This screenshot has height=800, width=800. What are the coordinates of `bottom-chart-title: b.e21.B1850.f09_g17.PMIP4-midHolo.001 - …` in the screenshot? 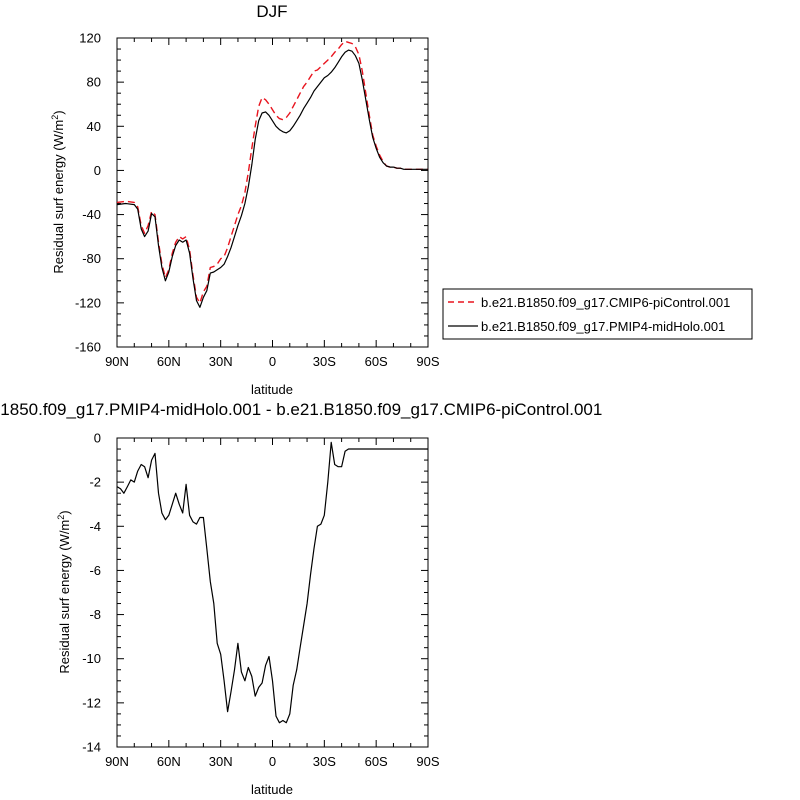 It's located at (301, 409).